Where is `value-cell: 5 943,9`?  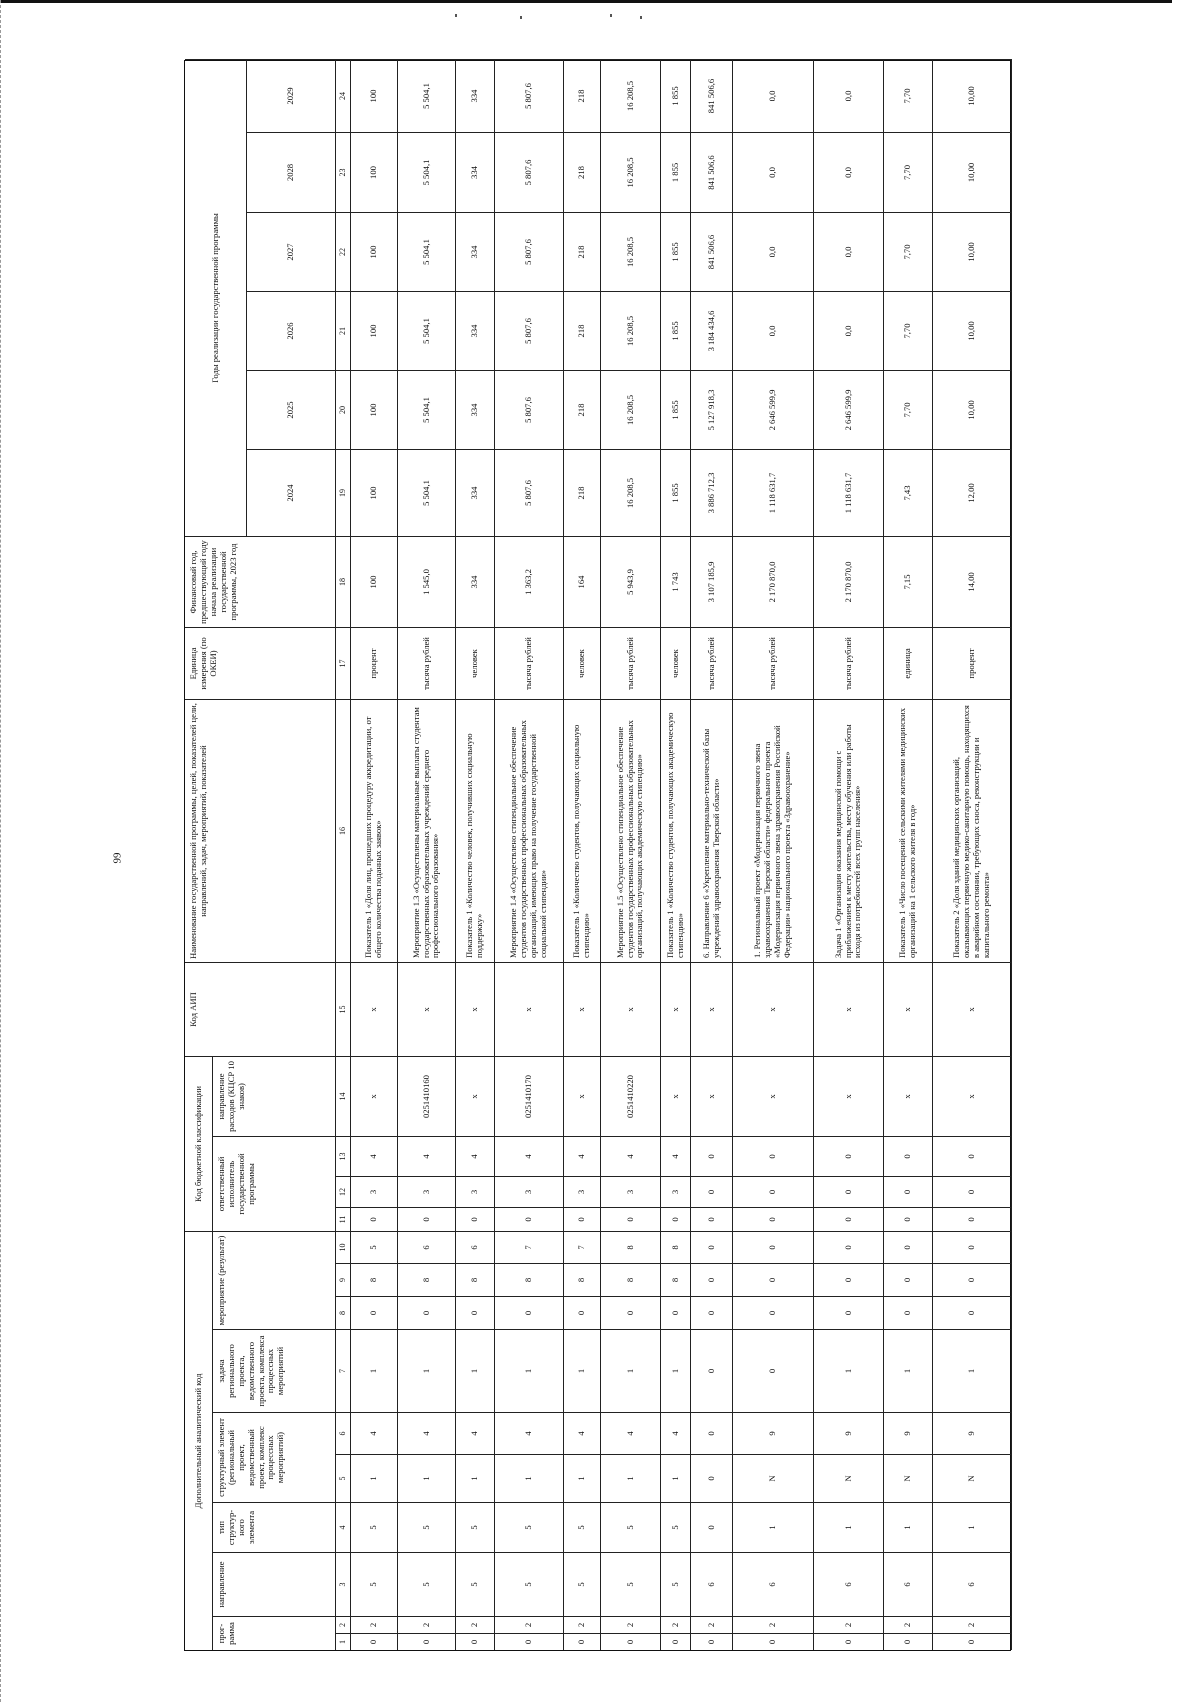 value-cell: 5 943,9 is located at coordinates (631, 581).